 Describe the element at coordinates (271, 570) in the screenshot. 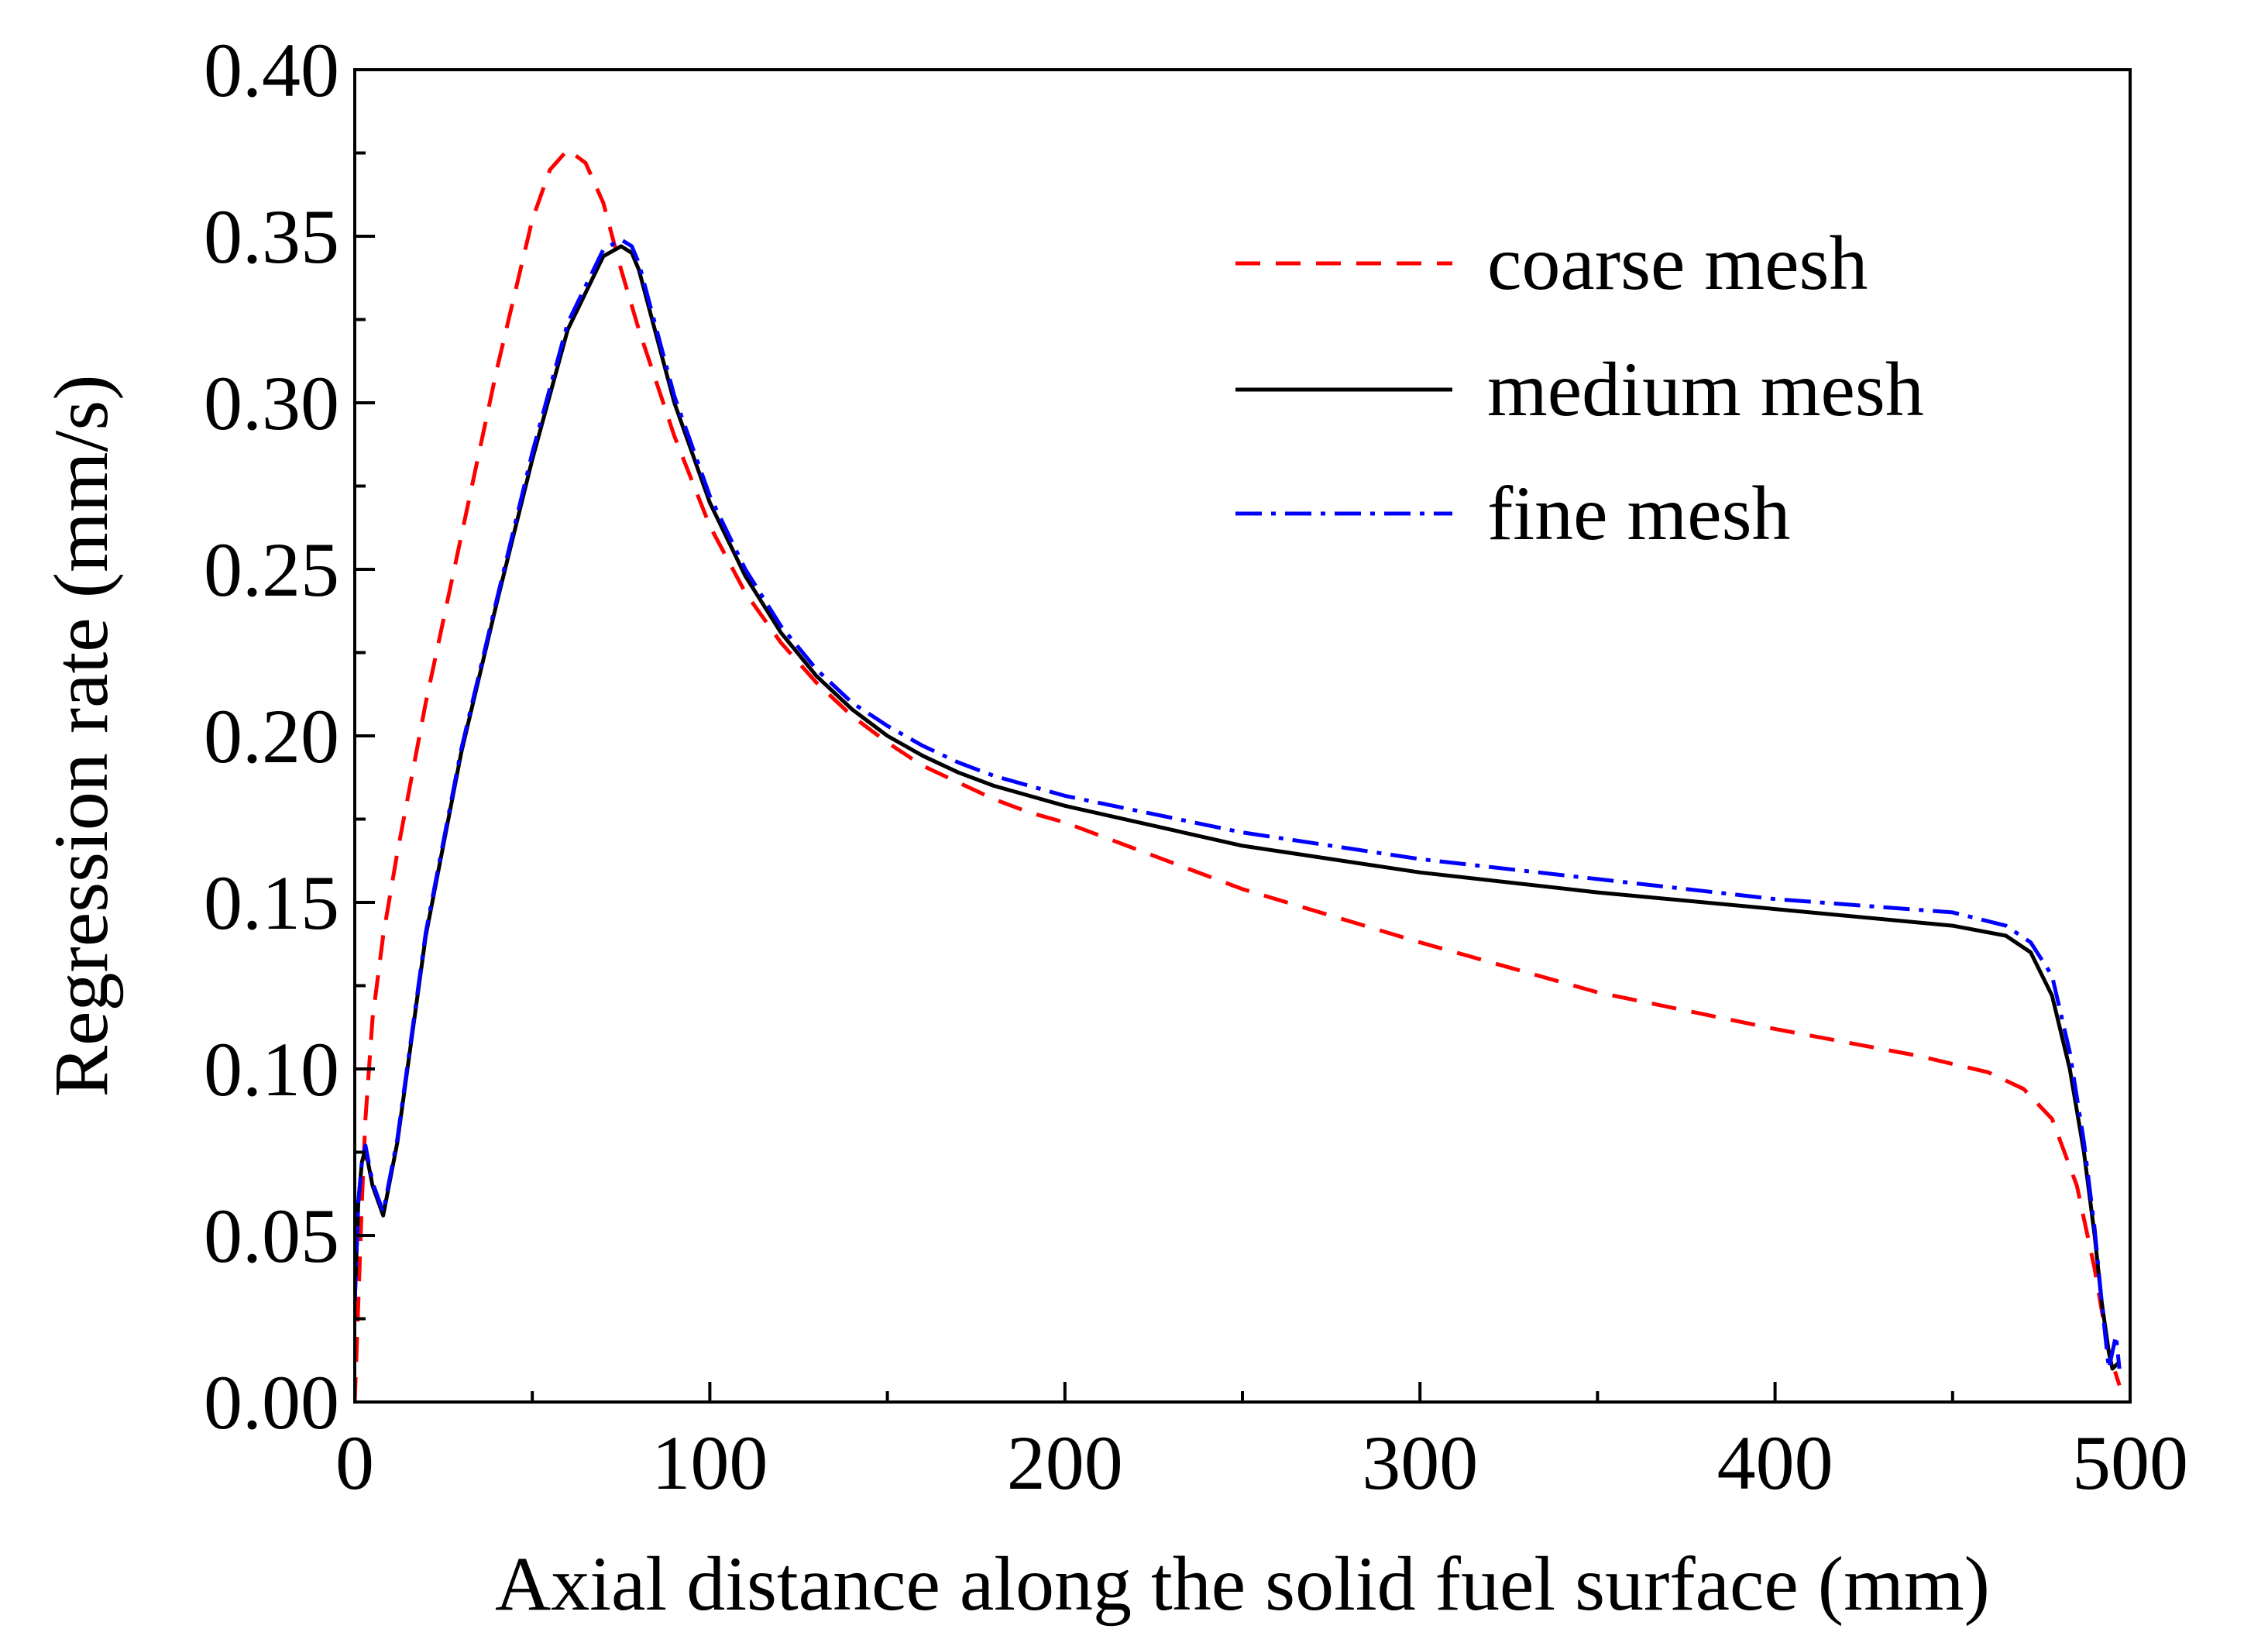

I see `y-tick-label: 0.25` at that location.